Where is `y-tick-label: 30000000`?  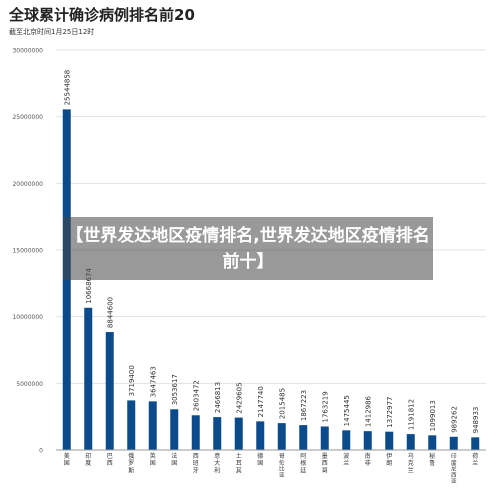 y-tick-label: 30000000 is located at coordinates (27, 51).